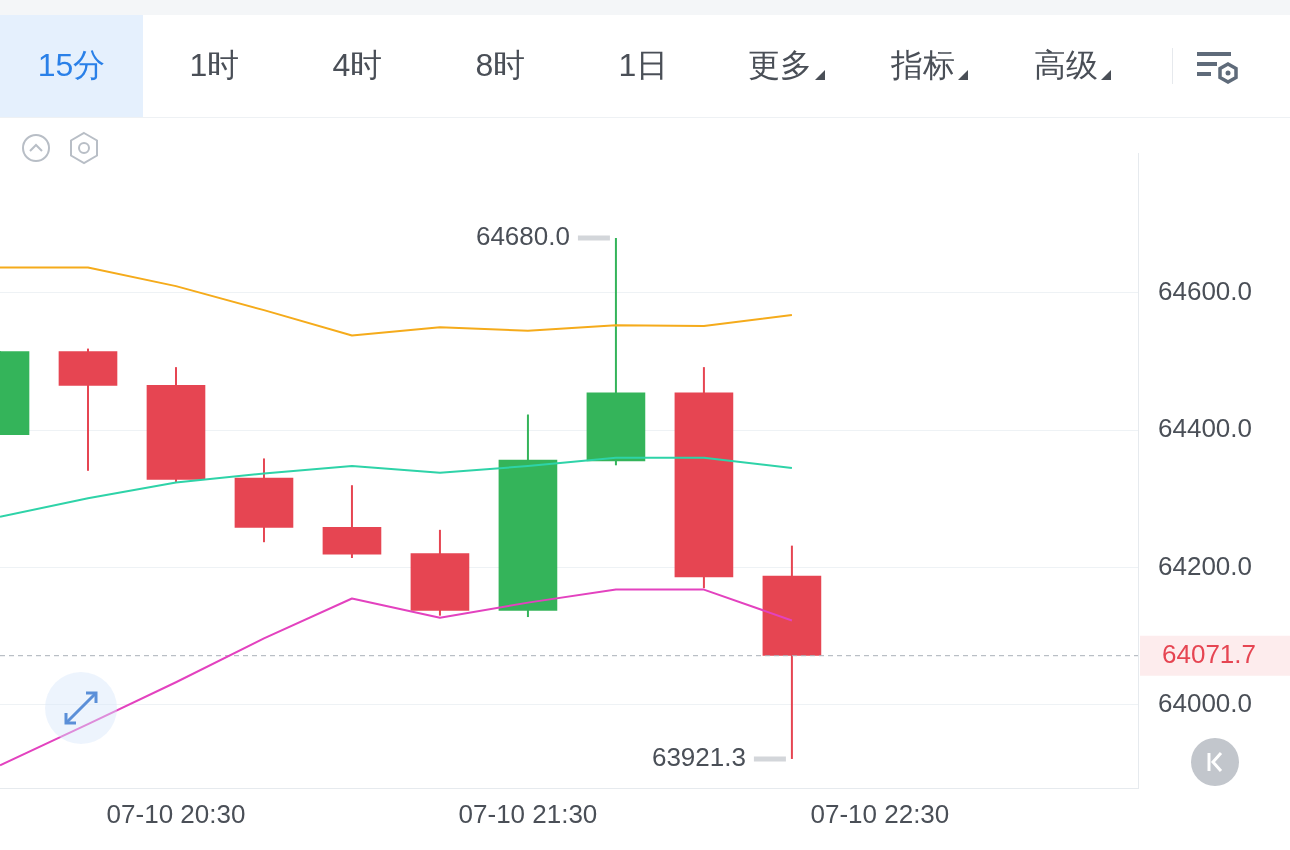  What do you see at coordinates (71, 65) in the screenshot?
I see `text: 15分` at bounding box center [71, 65].